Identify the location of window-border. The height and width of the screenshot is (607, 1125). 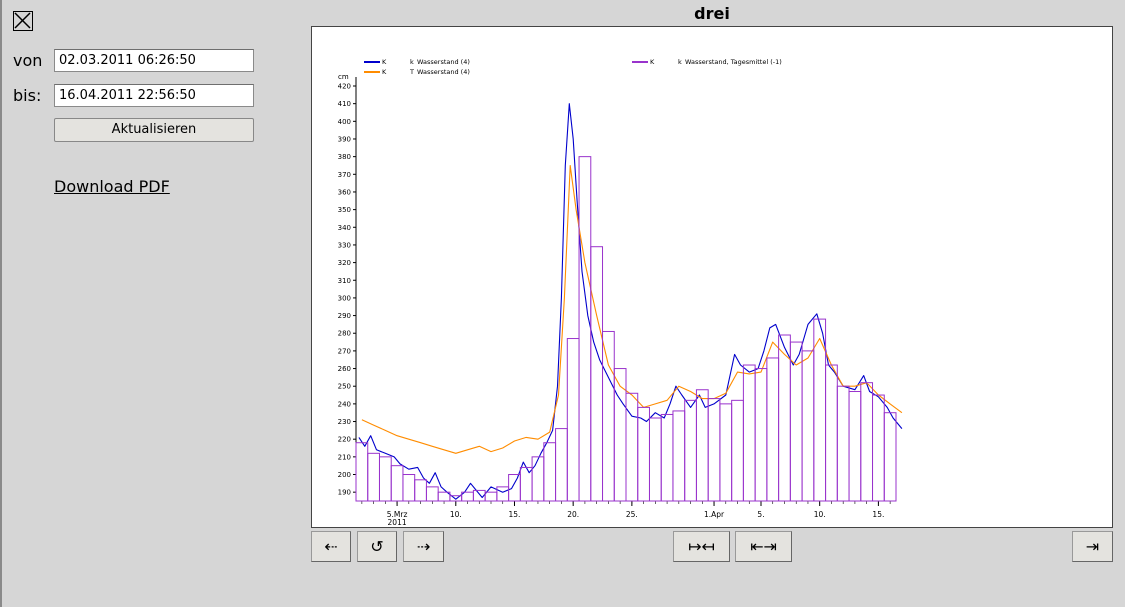
(1, 303).